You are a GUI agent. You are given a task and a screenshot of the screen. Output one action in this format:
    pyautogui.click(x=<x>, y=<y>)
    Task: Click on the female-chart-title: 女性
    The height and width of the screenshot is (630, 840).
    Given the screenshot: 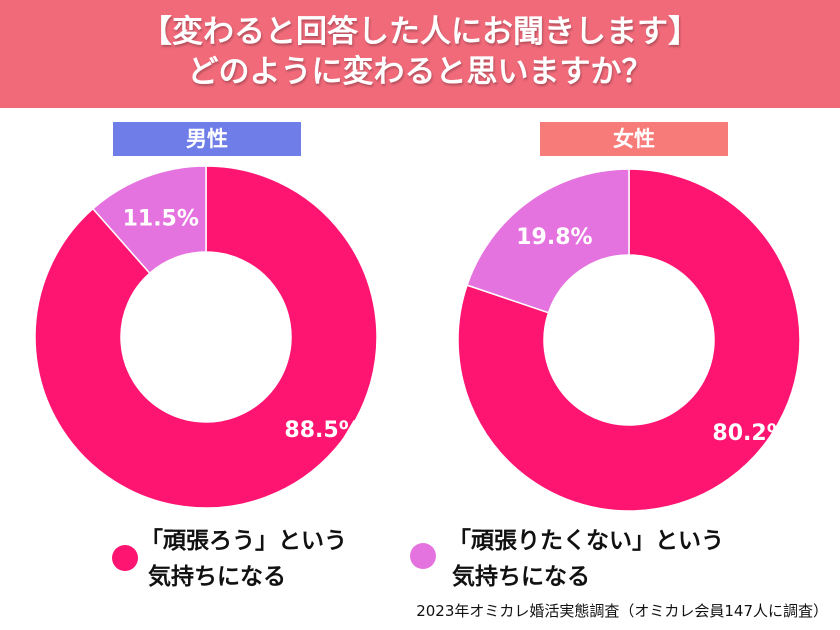 What is the action you would take?
    pyautogui.click(x=634, y=139)
    